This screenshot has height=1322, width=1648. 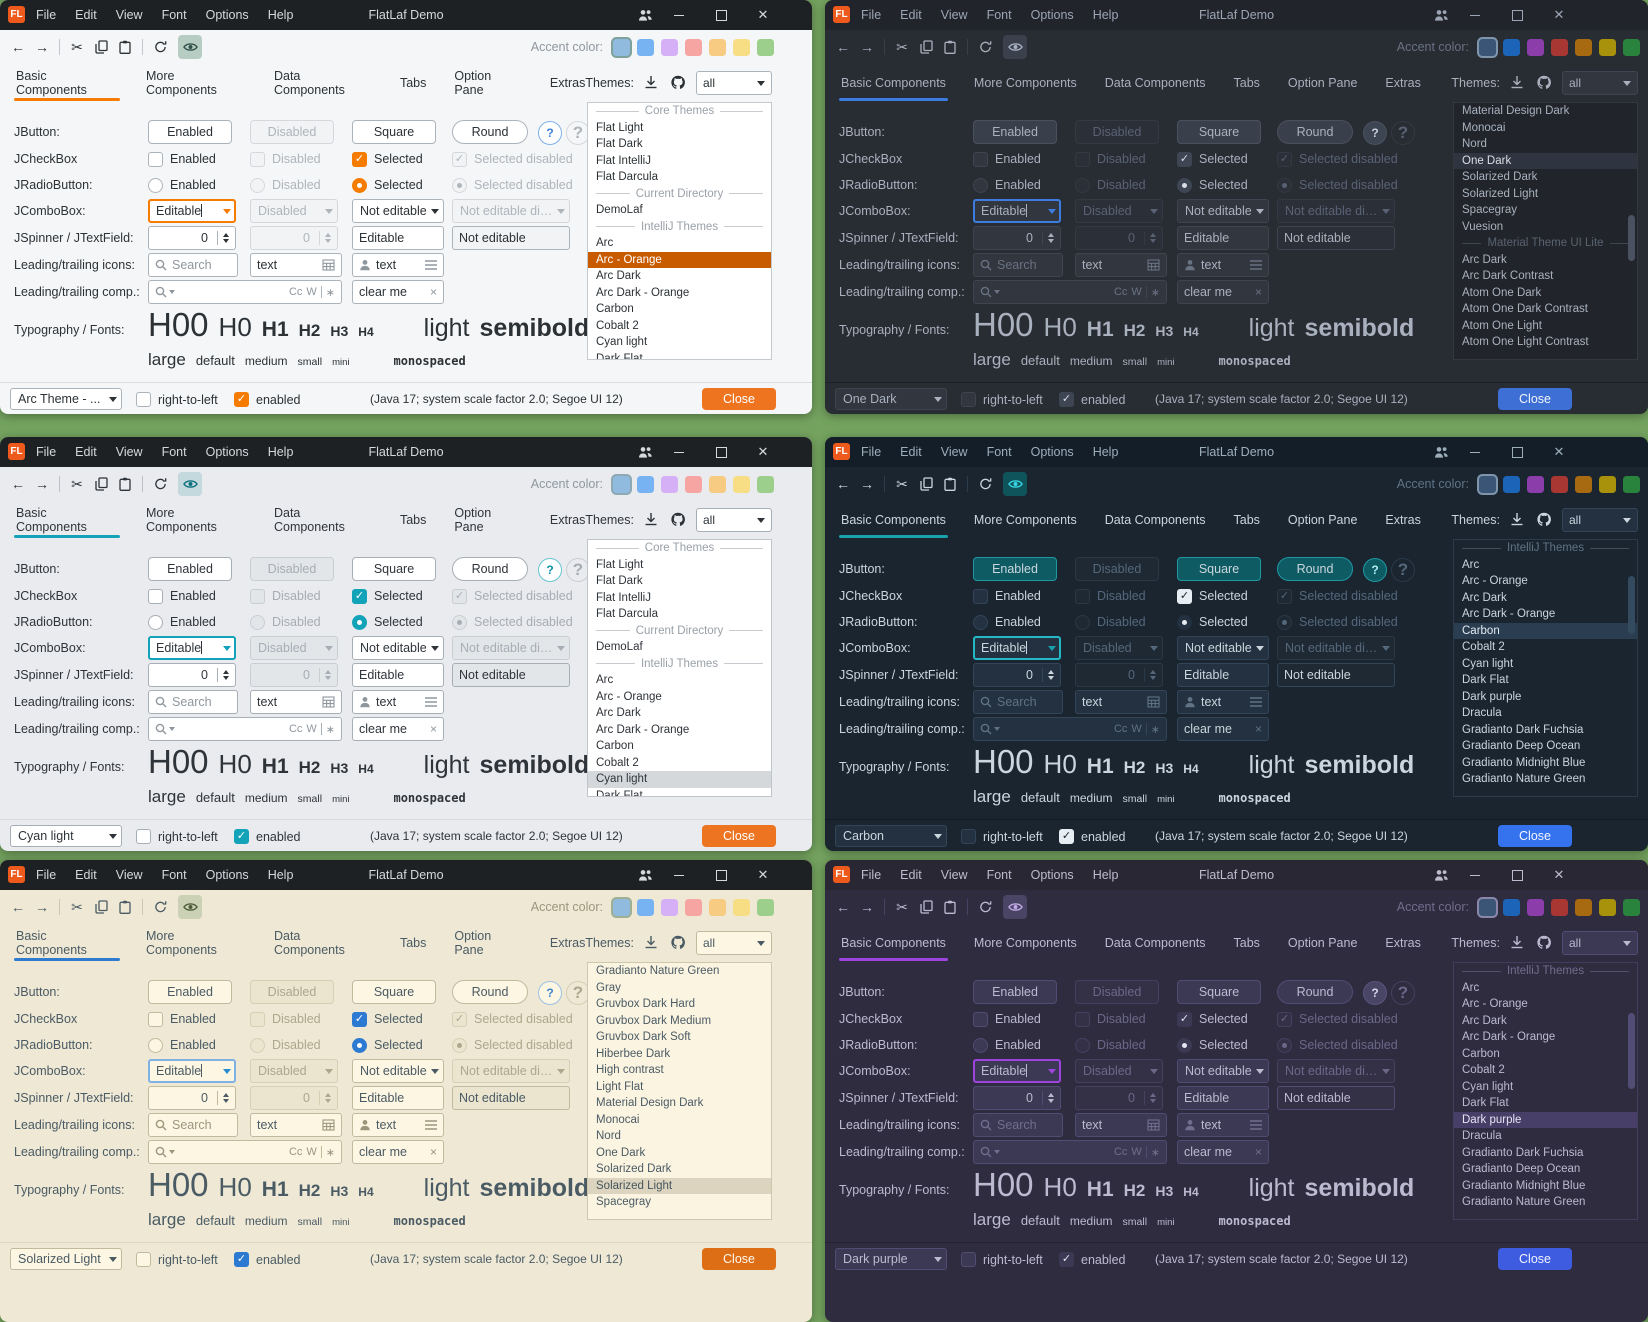 What do you see at coordinates (193, 265) in the screenshot?
I see `search-input: Search` at bounding box center [193, 265].